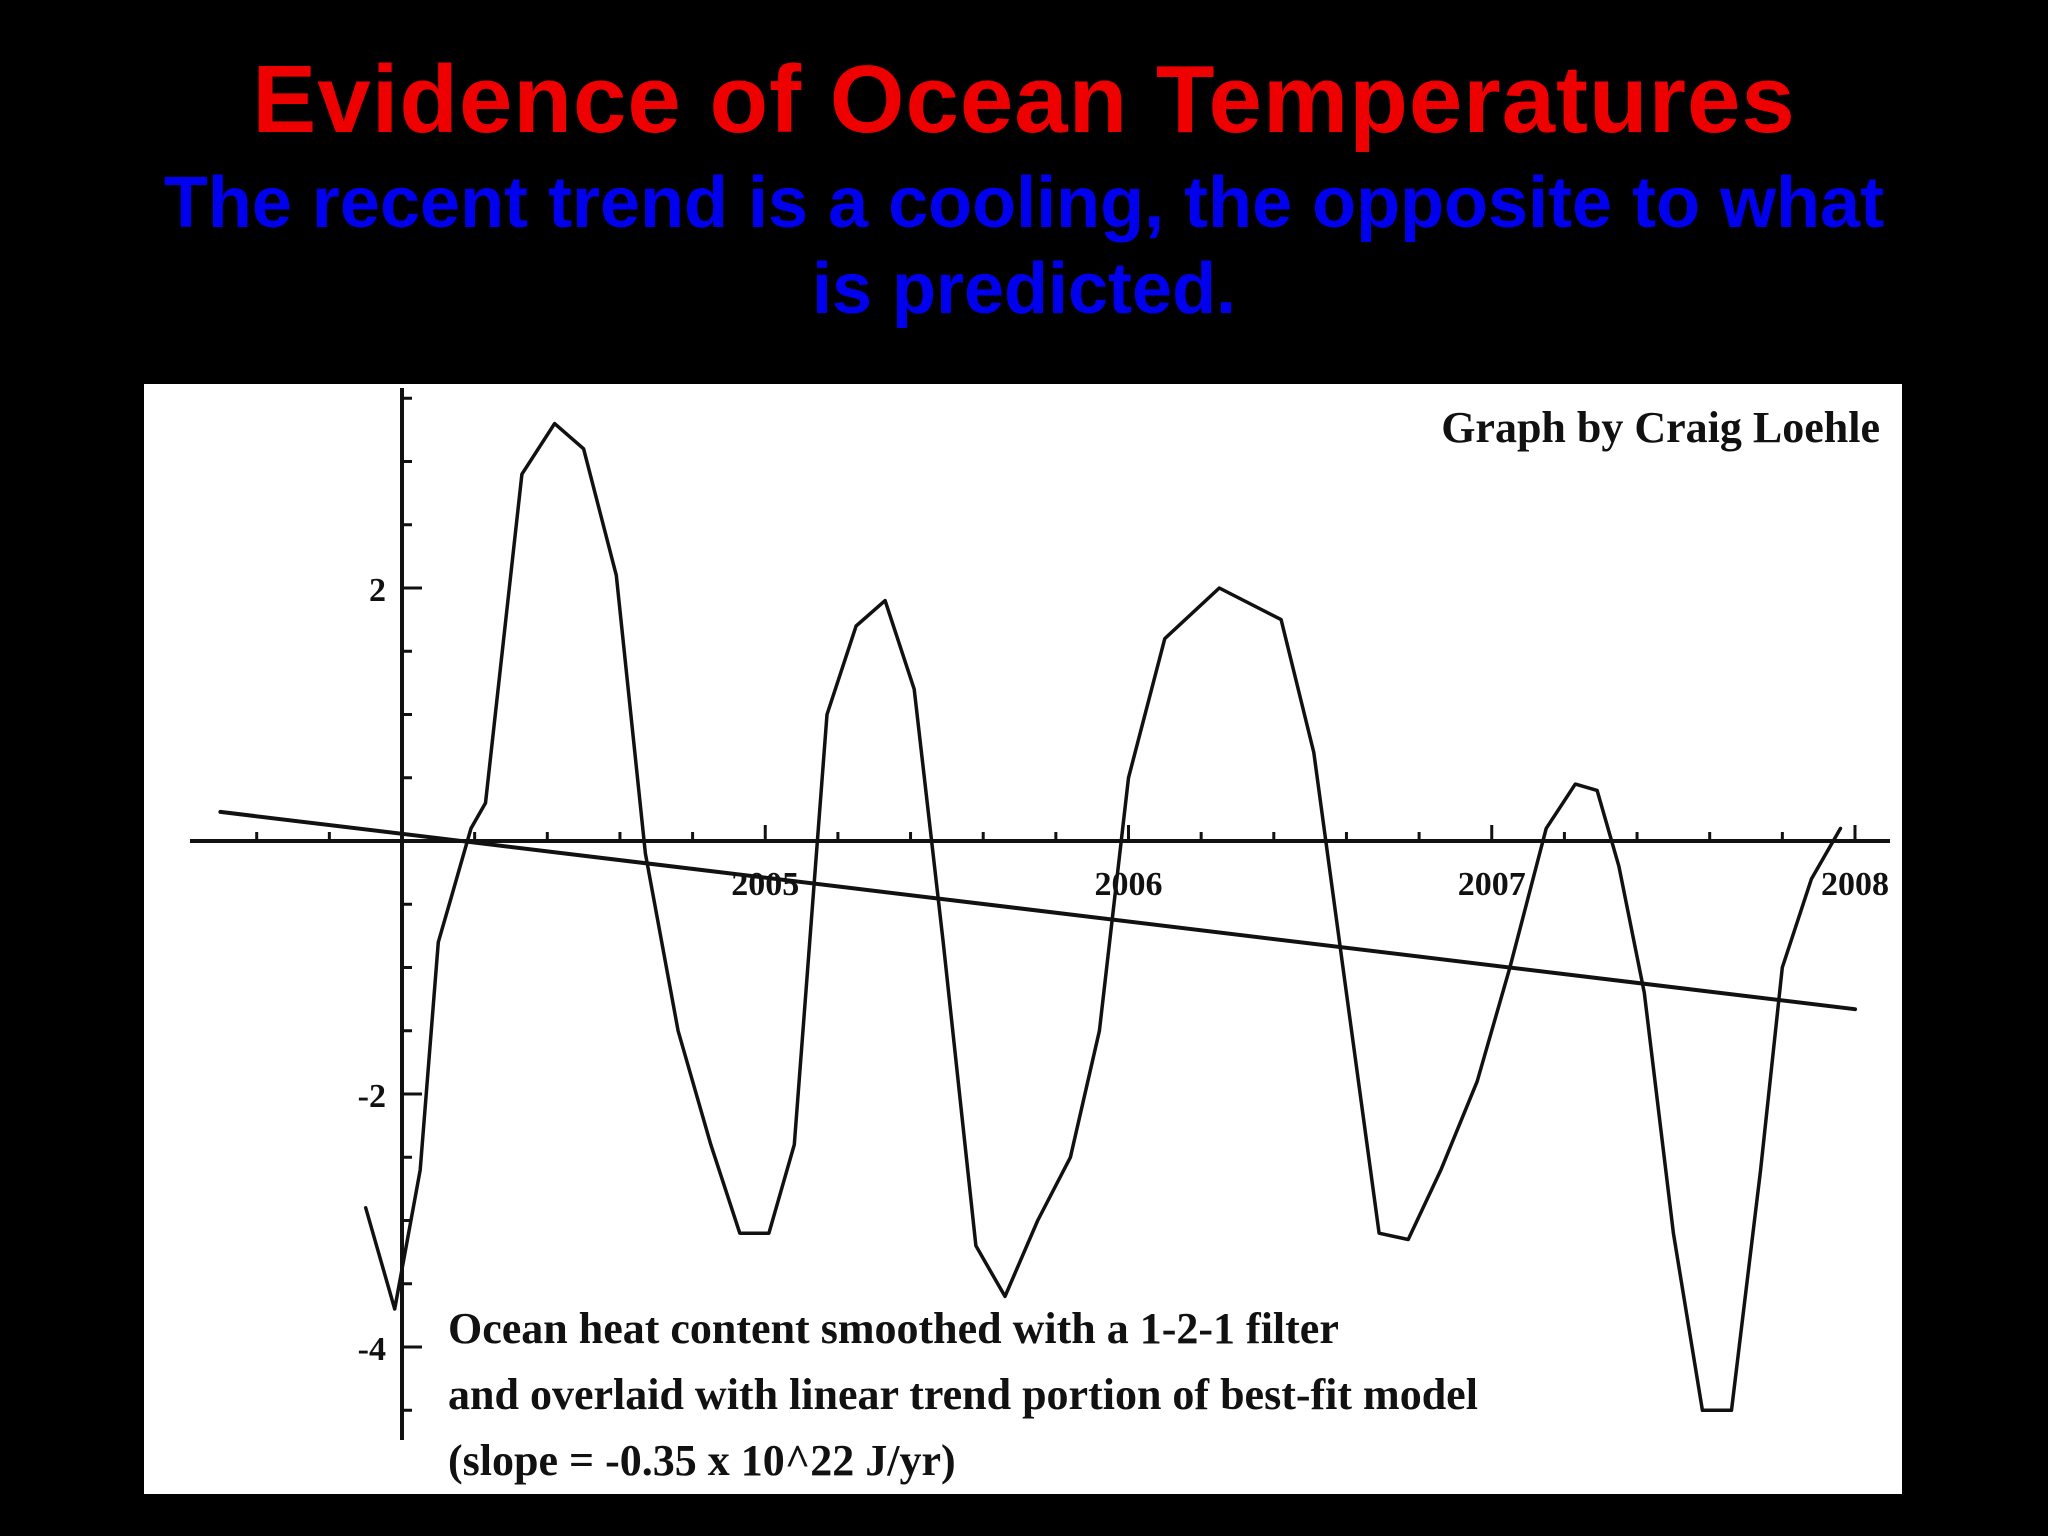 This screenshot has width=2048, height=1536. Describe the element at coordinates (765, 884) in the screenshot. I see `x-tick-label: 2005` at that location.